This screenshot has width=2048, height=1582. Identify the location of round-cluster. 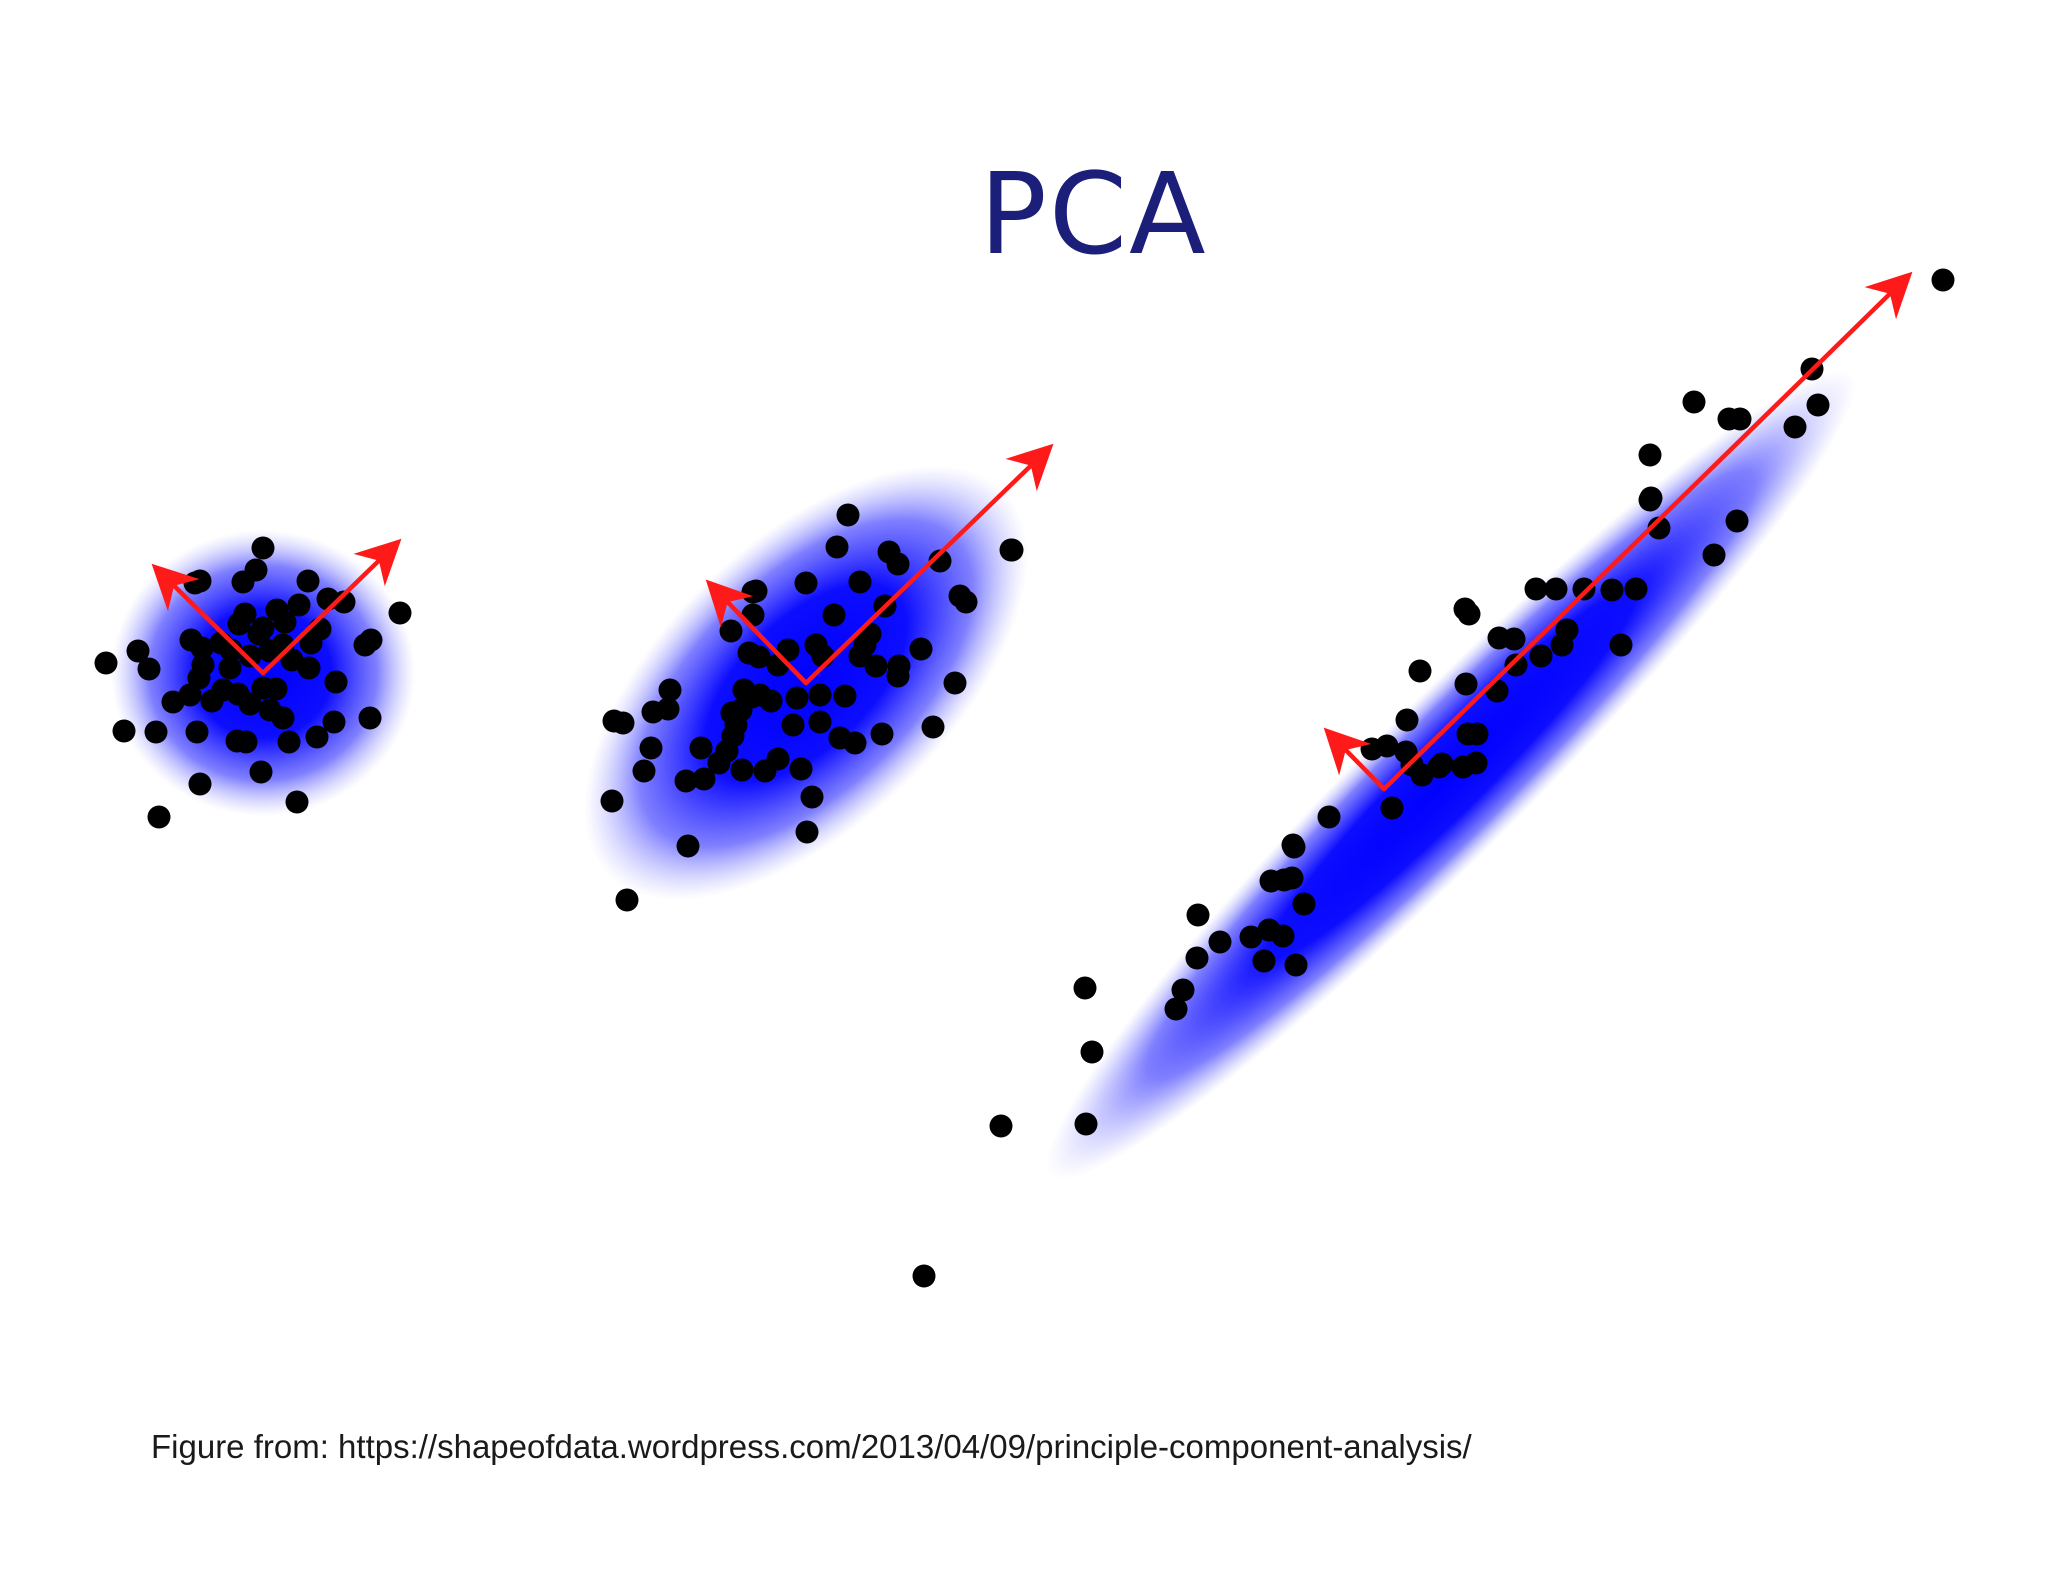
(254, 679).